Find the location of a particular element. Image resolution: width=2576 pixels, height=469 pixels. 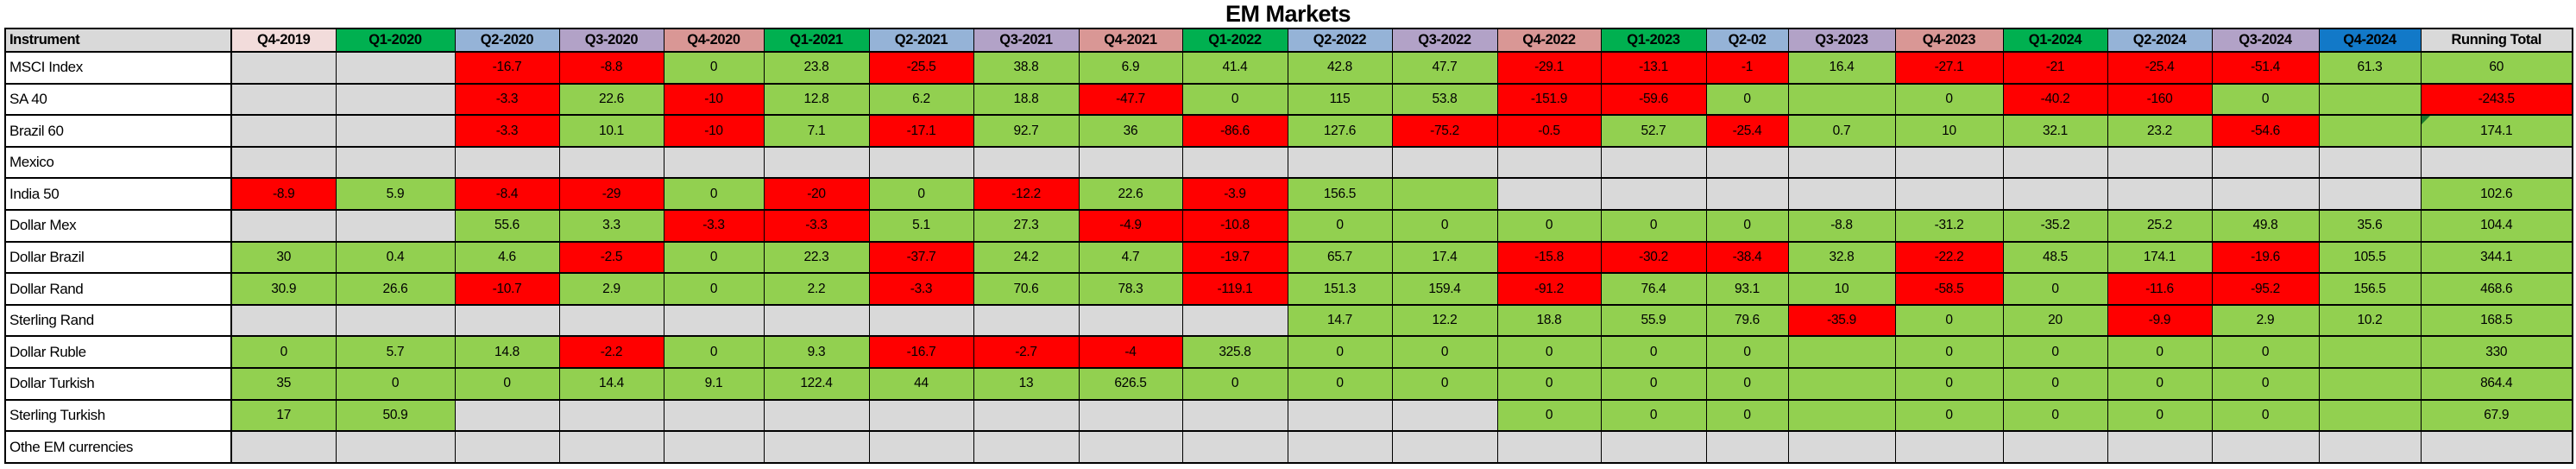

value-cell: 26.6 is located at coordinates (395, 289).